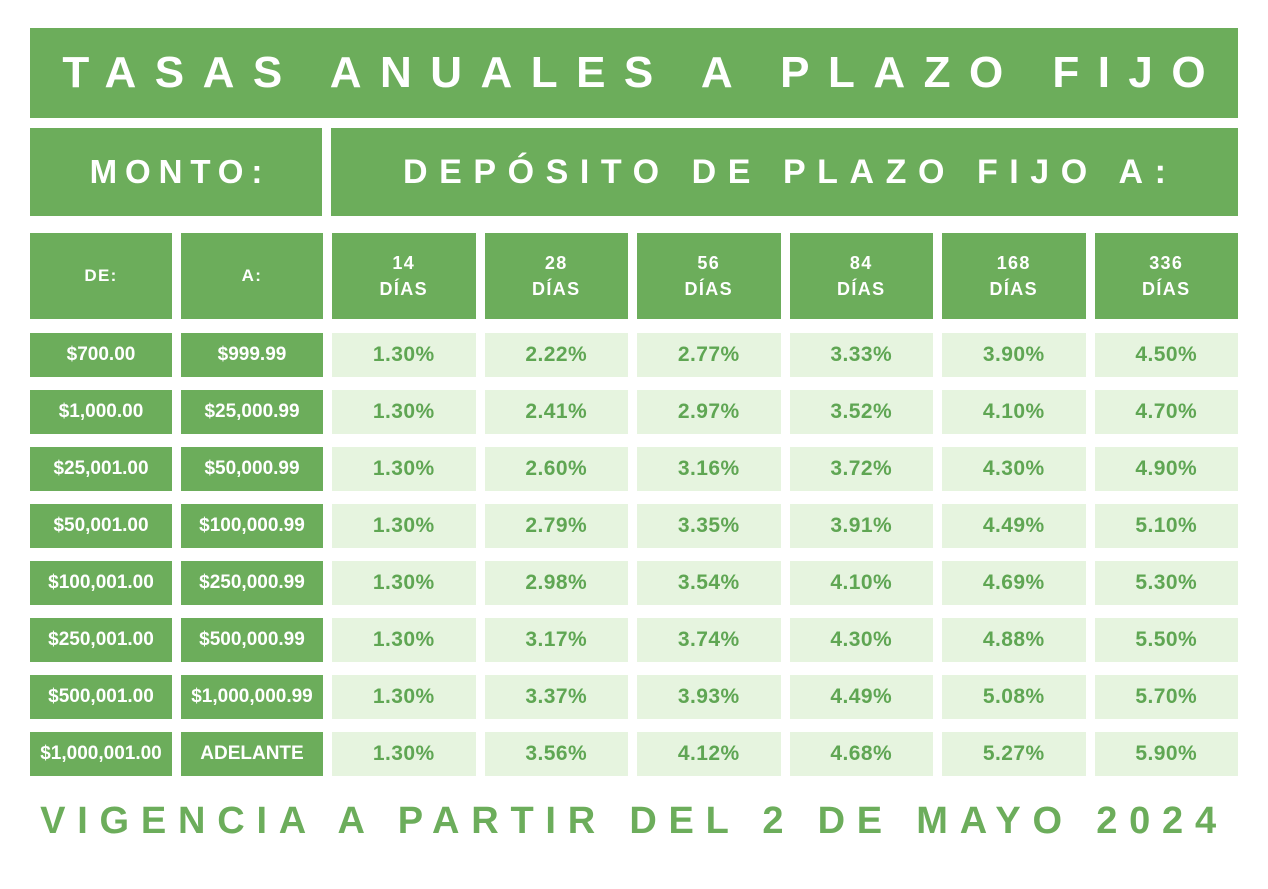 The image size is (1268, 889). What do you see at coordinates (643, 72) in the screenshot?
I see `page-title-text: TASAS ANUALES A PLAZO FIJO` at bounding box center [643, 72].